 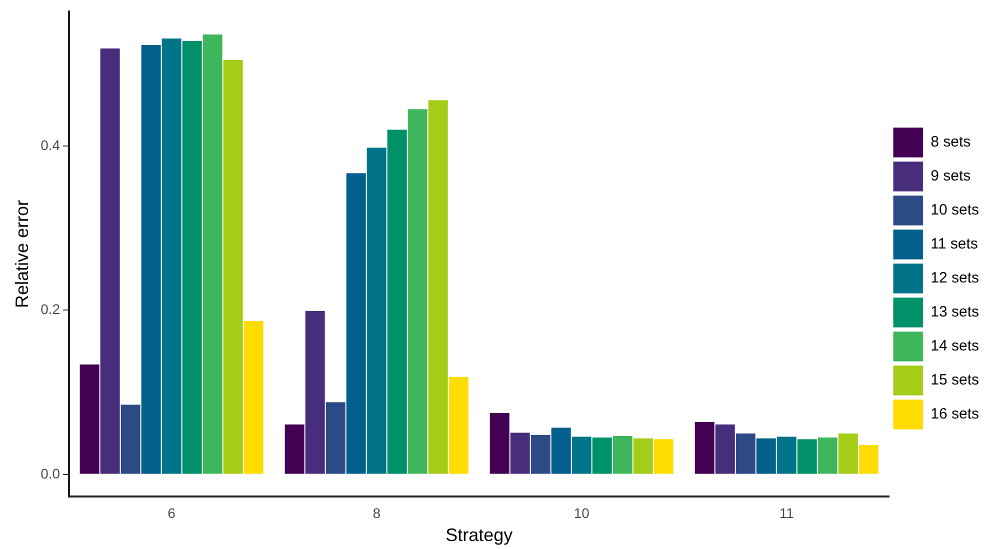 I want to click on legend-label: 8 sets, so click(x=950, y=142).